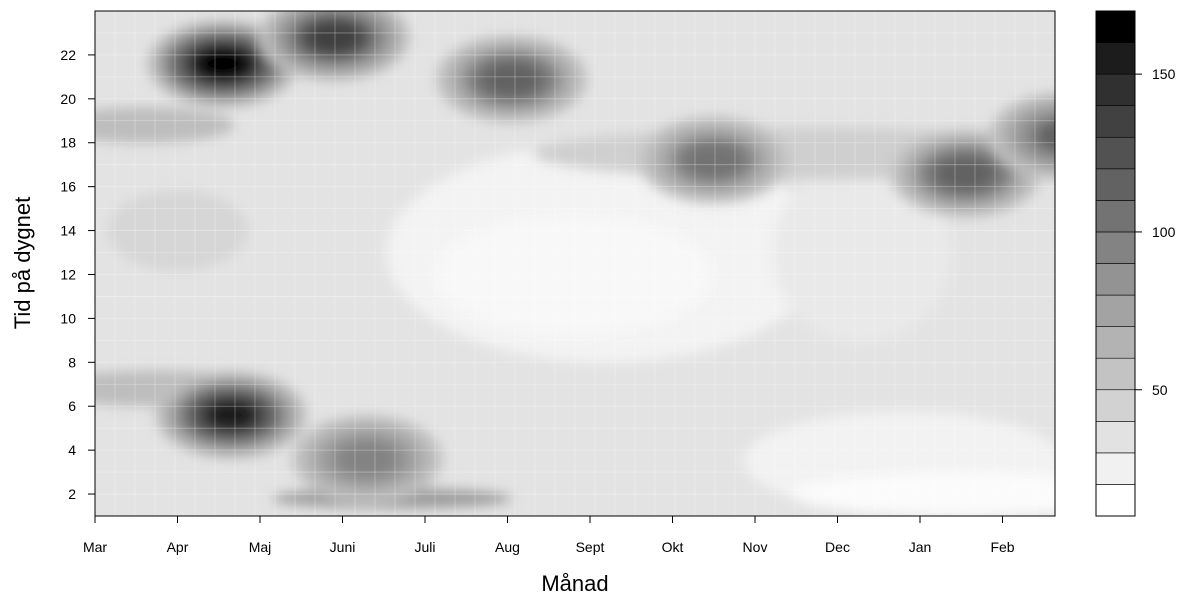  Describe the element at coordinates (837, 547) in the screenshot. I see `x-tick-label: Dec` at that location.